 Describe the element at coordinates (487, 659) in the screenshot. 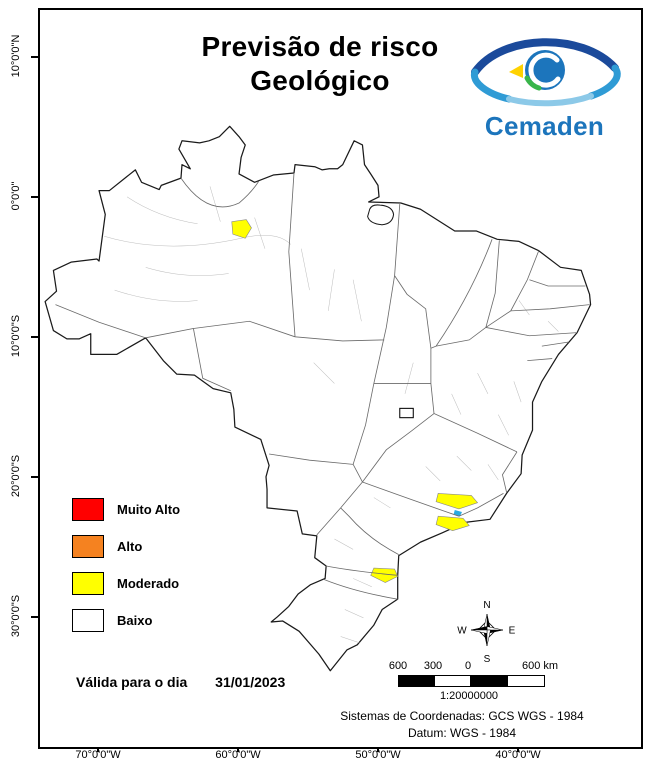

I see `compass-s-label: S` at that location.